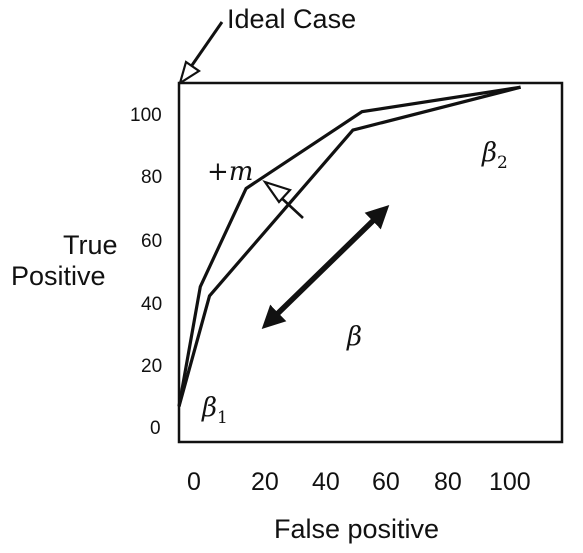  What do you see at coordinates (90, 245) in the screenshot?
I see `y-axis-title-line1: True` at bounding box center [90, 245].